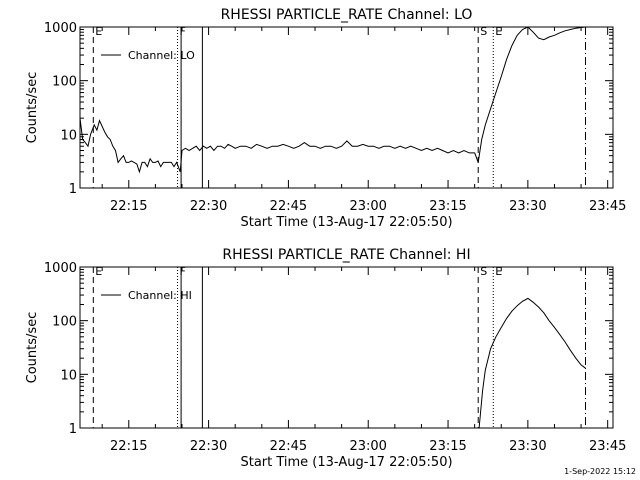  Describe the element at coordinates (600, 471) in the screenshot. I see `footer-timestamp: 1-Sep-2022 15:12` at that location.